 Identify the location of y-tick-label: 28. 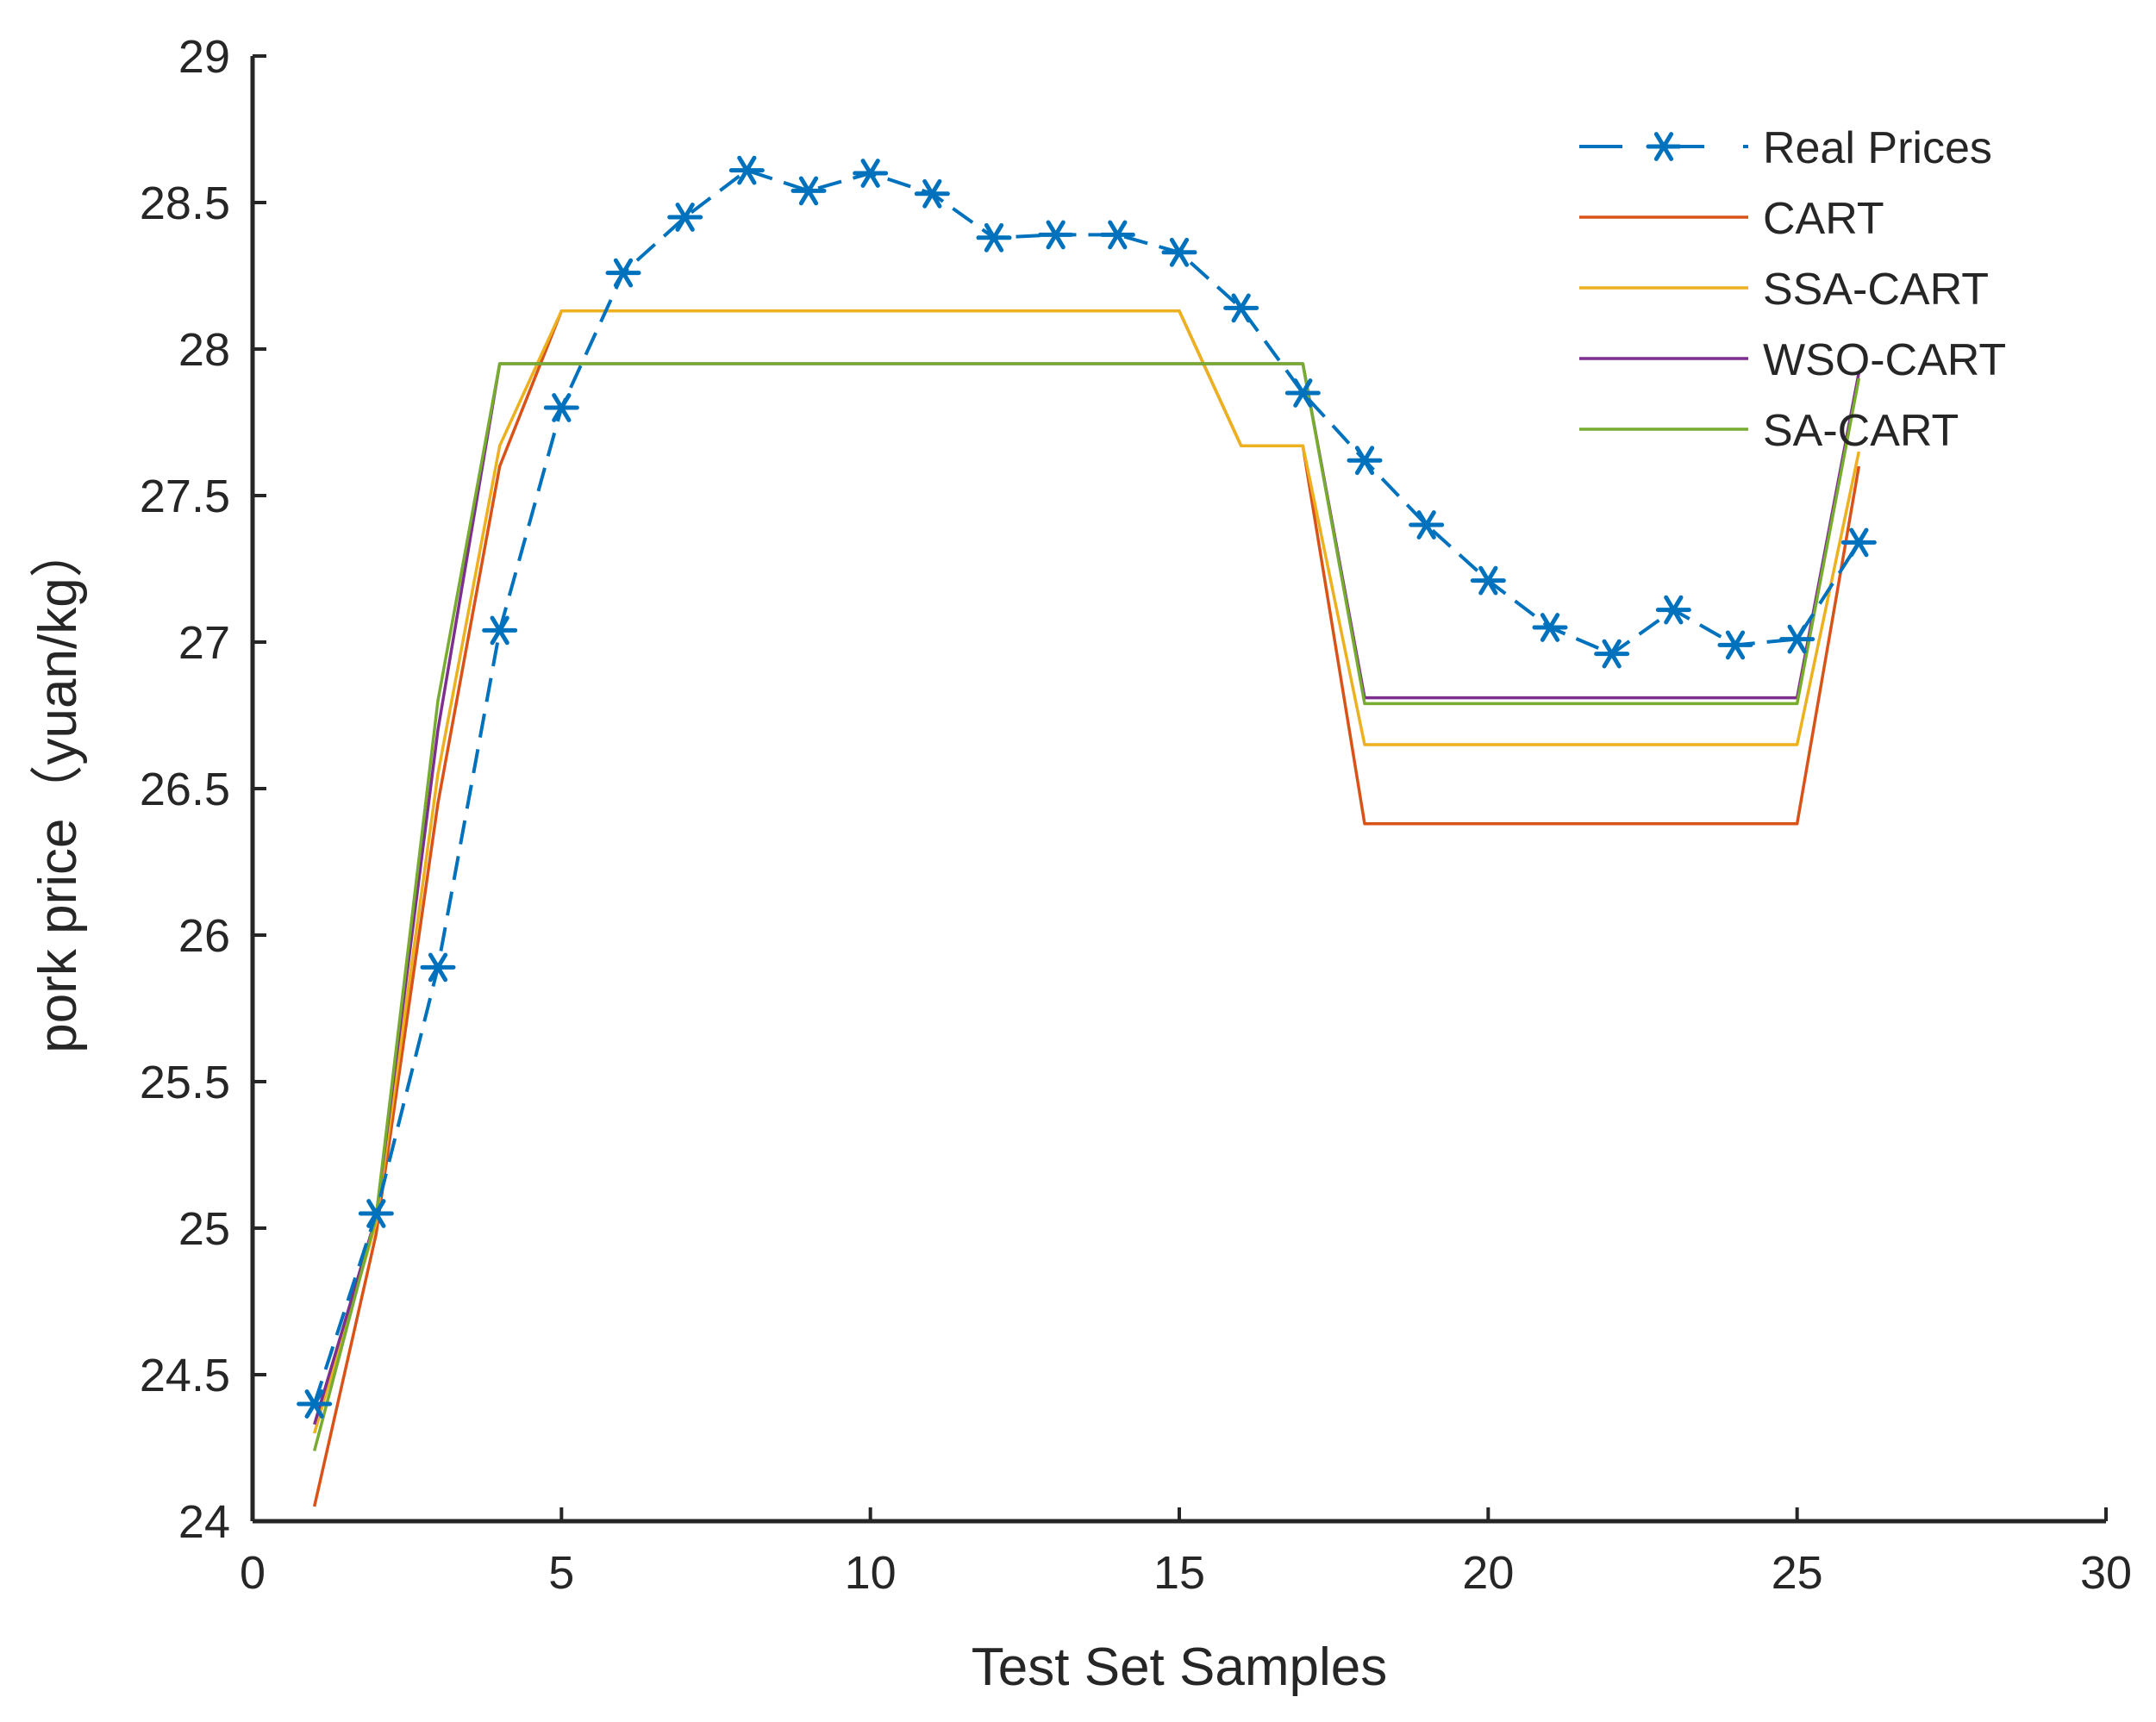
(204, 350).